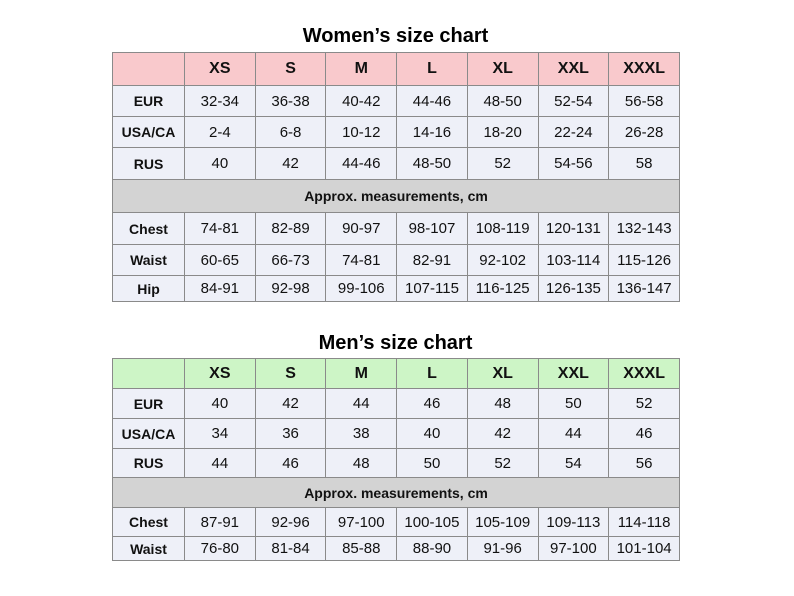 This screenshot has height=596, width=794. Describe the element at coordinates (361, 69) in the screenshot. I see `size-header: M` at that location.